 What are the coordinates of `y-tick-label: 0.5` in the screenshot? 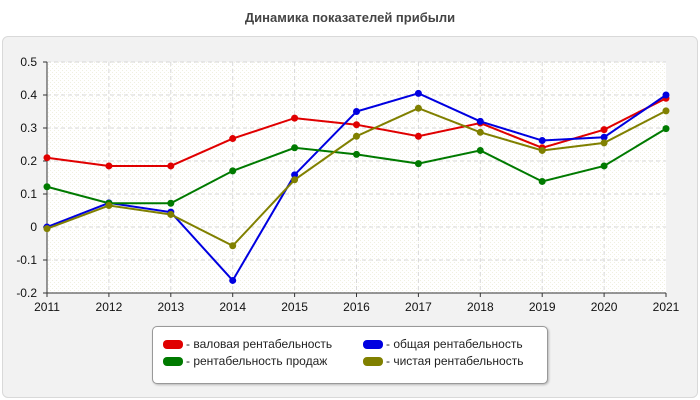 It's located at (28, 62).